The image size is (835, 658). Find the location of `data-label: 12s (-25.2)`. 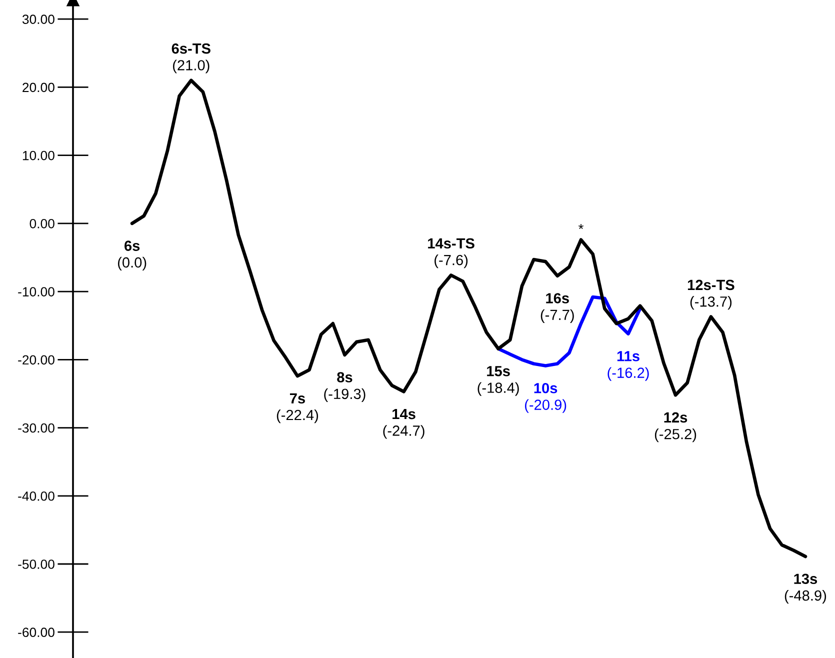

data-label: 12s (-25.2) is located at coordinates (675, 427).